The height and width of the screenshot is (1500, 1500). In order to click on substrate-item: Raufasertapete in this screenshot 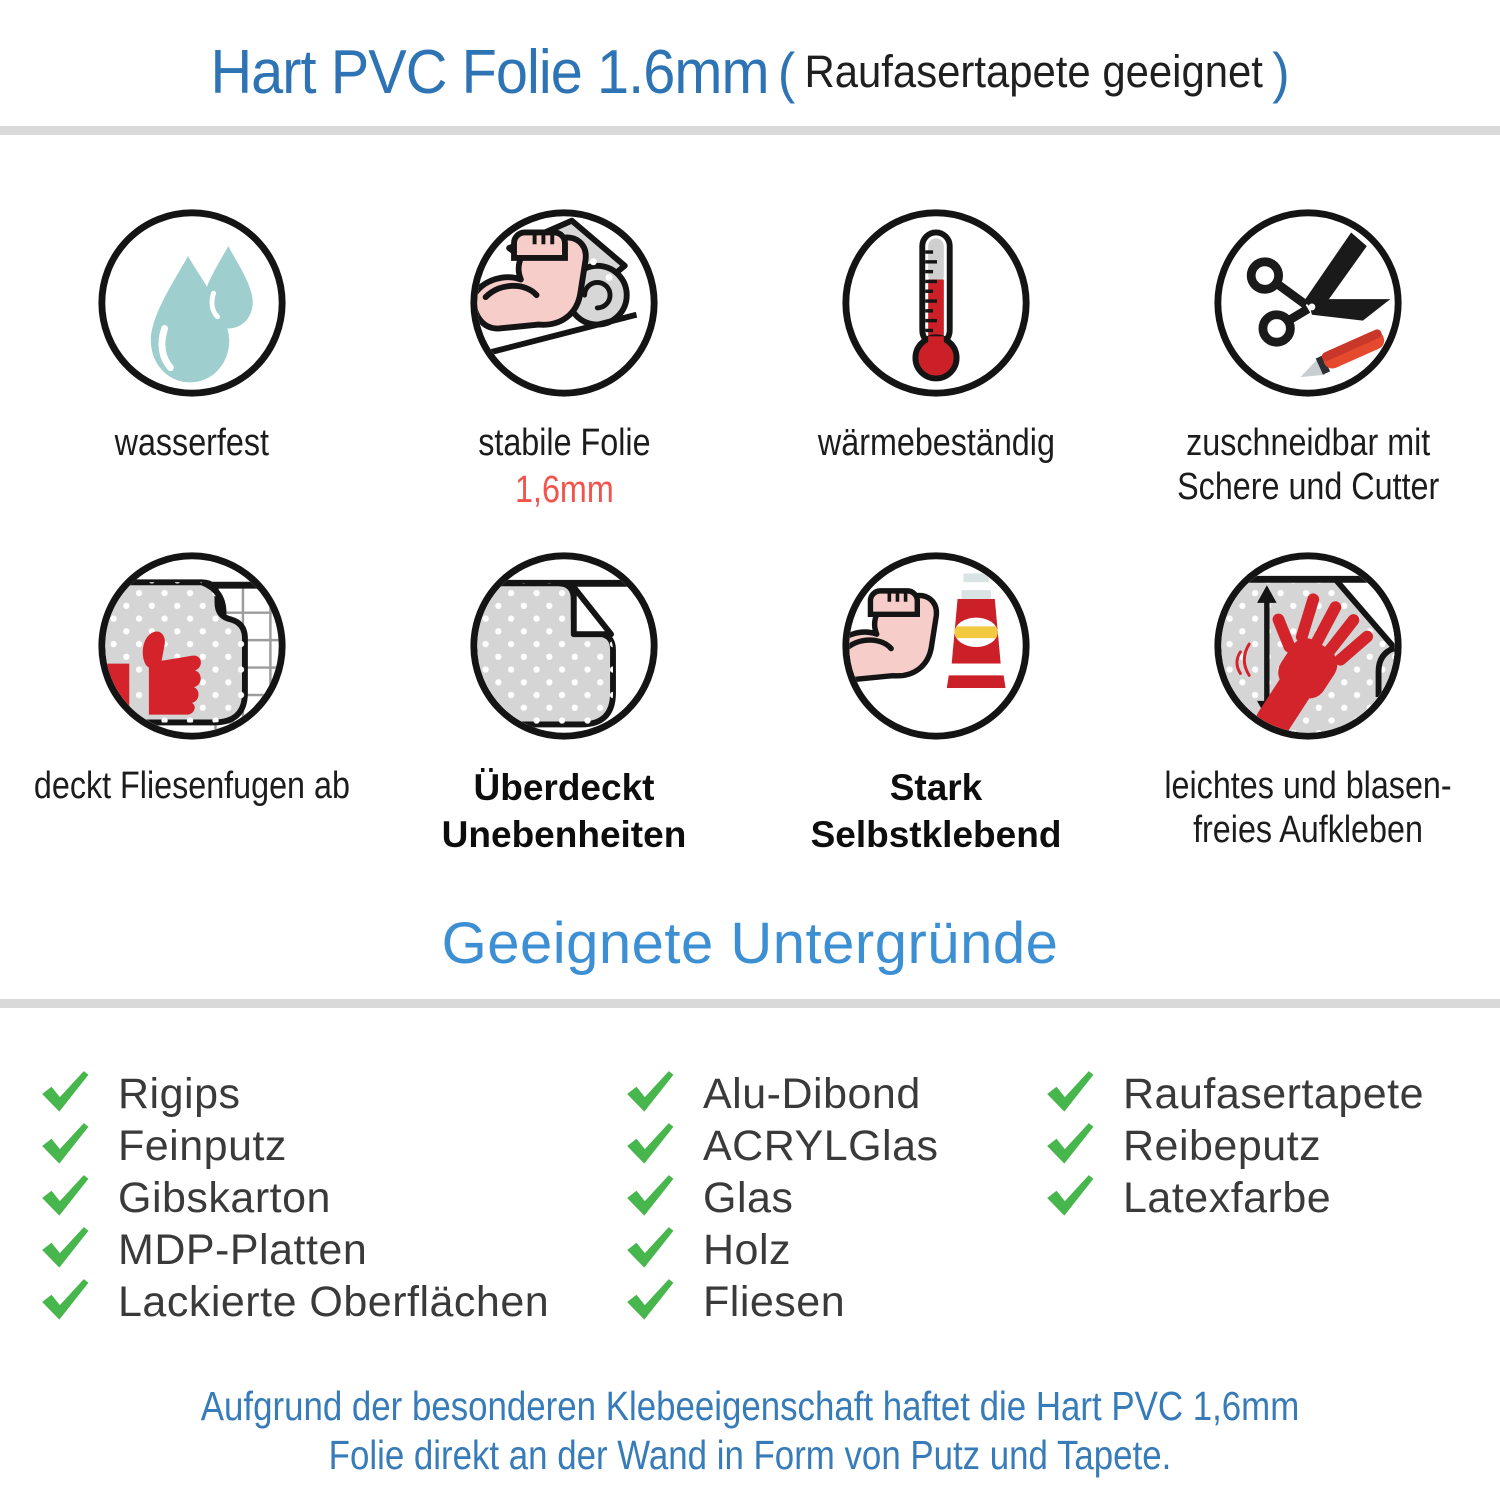, I will do `click(1260, 1094)`.